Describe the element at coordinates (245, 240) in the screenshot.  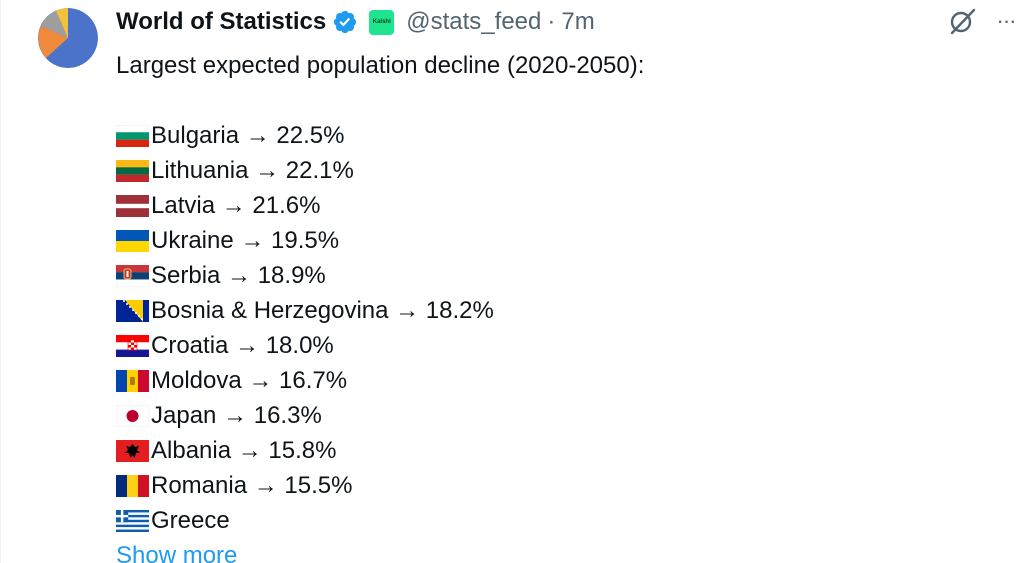
I see `list-item-text: Ukraine → 19.5%` at that location.